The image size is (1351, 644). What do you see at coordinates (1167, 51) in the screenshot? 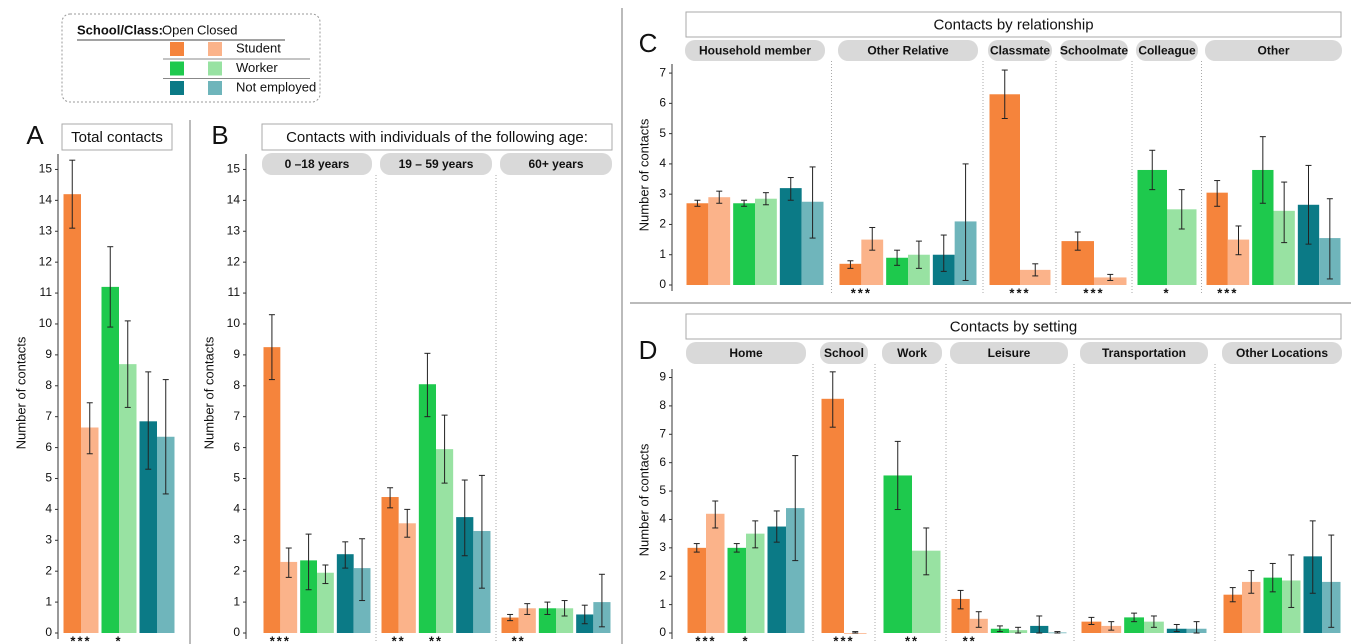
I see `facet-label: Colleague` at bounding box center [1167, 51].